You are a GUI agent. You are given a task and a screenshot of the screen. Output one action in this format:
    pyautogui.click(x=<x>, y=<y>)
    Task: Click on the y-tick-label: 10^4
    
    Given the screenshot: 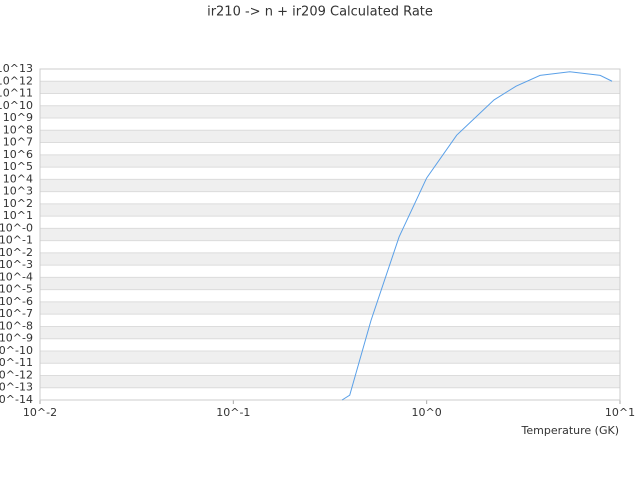 What is the action you would take?
    pyautogui.click(x=18, y=178)
    